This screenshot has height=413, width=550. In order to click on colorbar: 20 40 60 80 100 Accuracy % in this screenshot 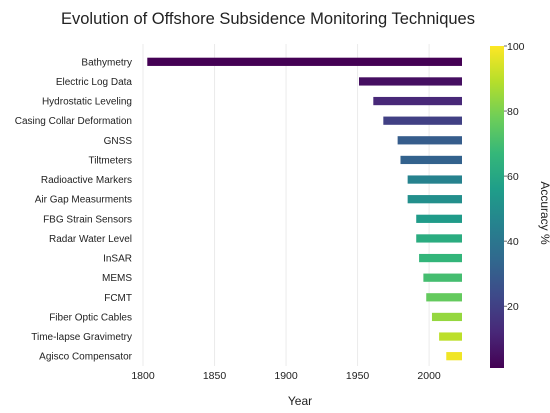, I will do `click(520, 204)`.